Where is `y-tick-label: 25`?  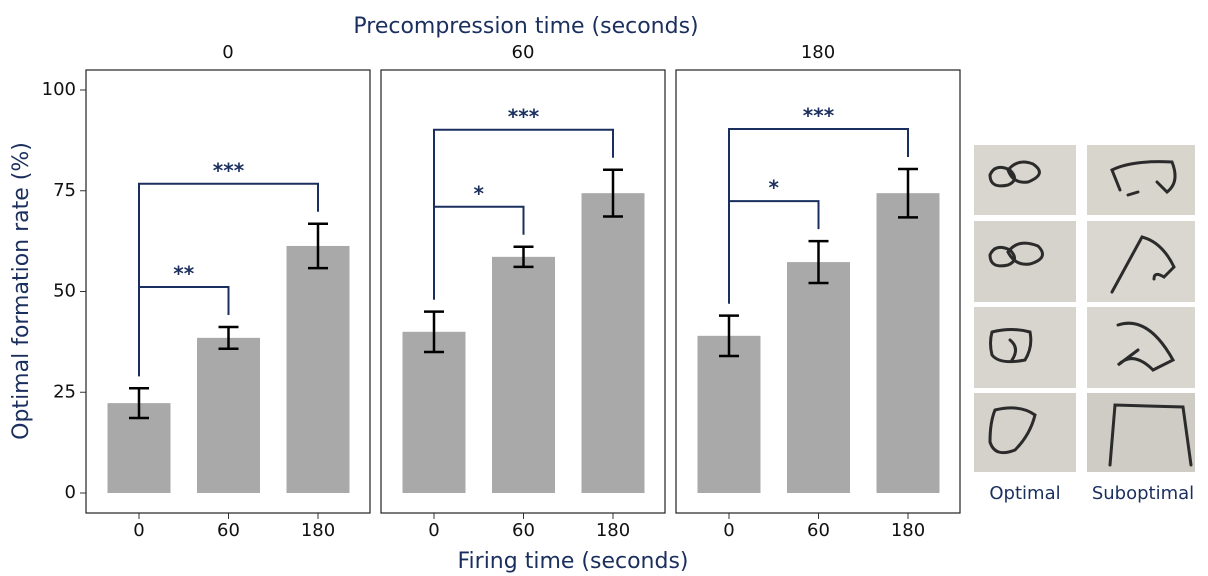
y-tick-label: 25 is located at coordinates (64, 391).